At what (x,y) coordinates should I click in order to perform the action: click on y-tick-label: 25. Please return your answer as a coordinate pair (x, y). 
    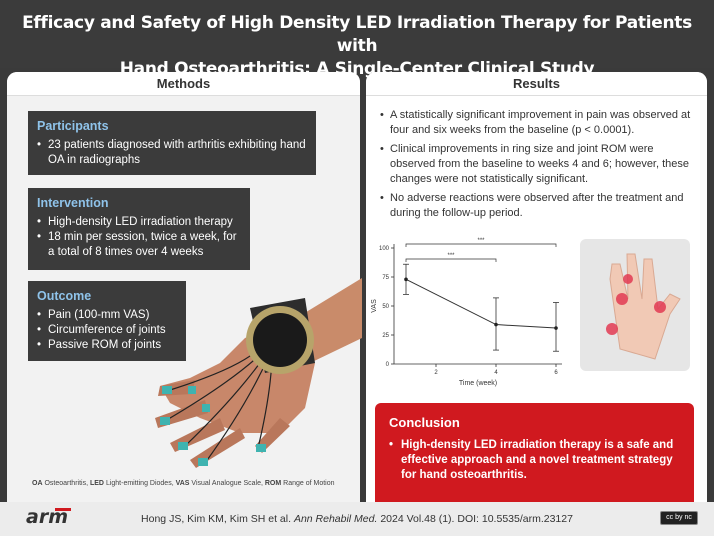
    Looking at the image, I should click on (385, 336).